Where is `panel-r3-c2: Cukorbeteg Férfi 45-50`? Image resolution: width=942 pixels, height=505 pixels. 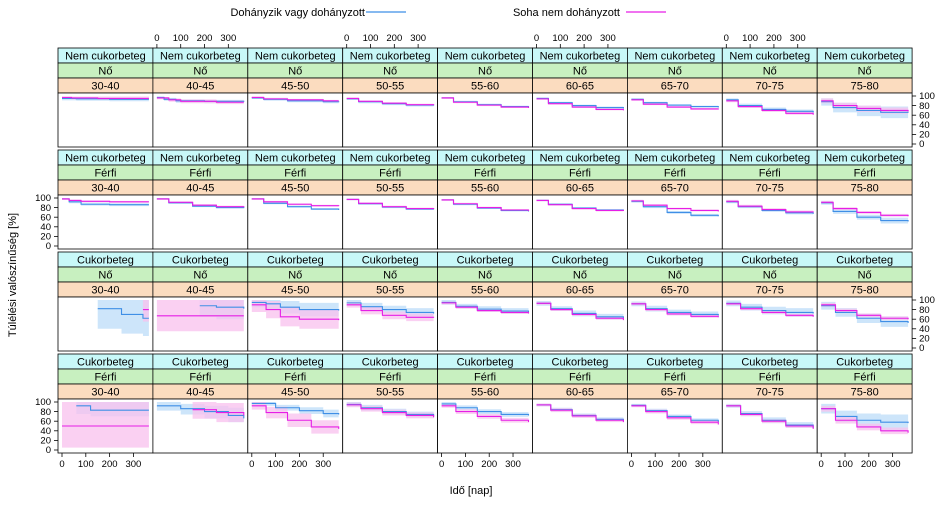
panel-r3-c2: Cukorbeteg Férfi 45-50 is located at coordinates (295, 403).